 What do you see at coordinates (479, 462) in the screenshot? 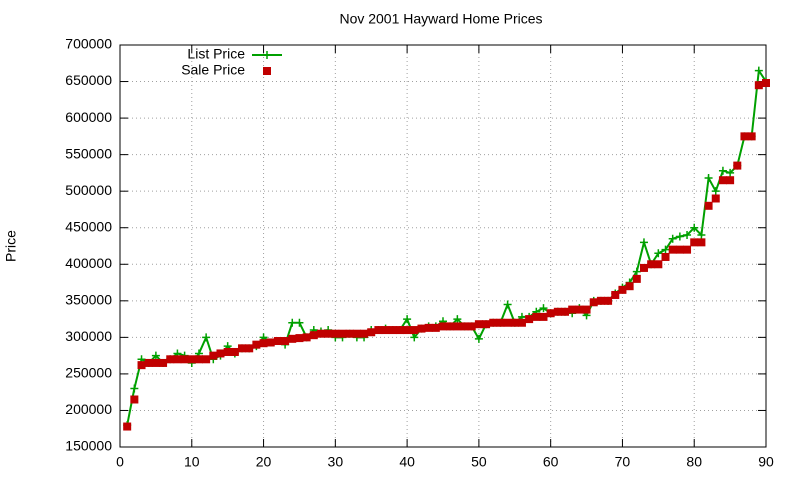
I see `x-tick-label: 50` at bounding box center [479, 462].